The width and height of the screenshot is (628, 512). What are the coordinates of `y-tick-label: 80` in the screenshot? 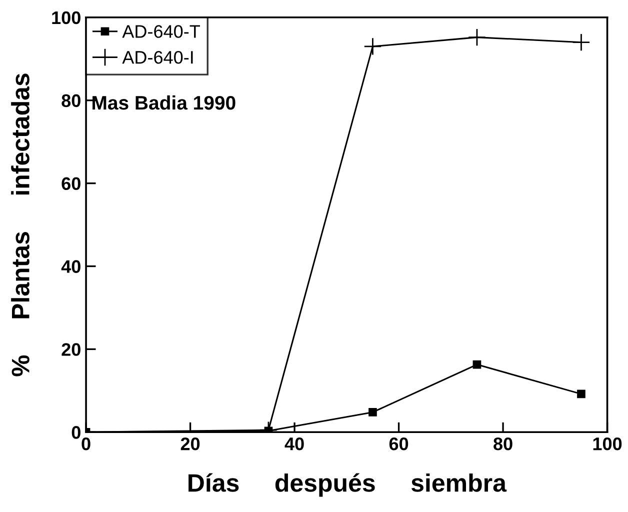 It's located at (71, 101).